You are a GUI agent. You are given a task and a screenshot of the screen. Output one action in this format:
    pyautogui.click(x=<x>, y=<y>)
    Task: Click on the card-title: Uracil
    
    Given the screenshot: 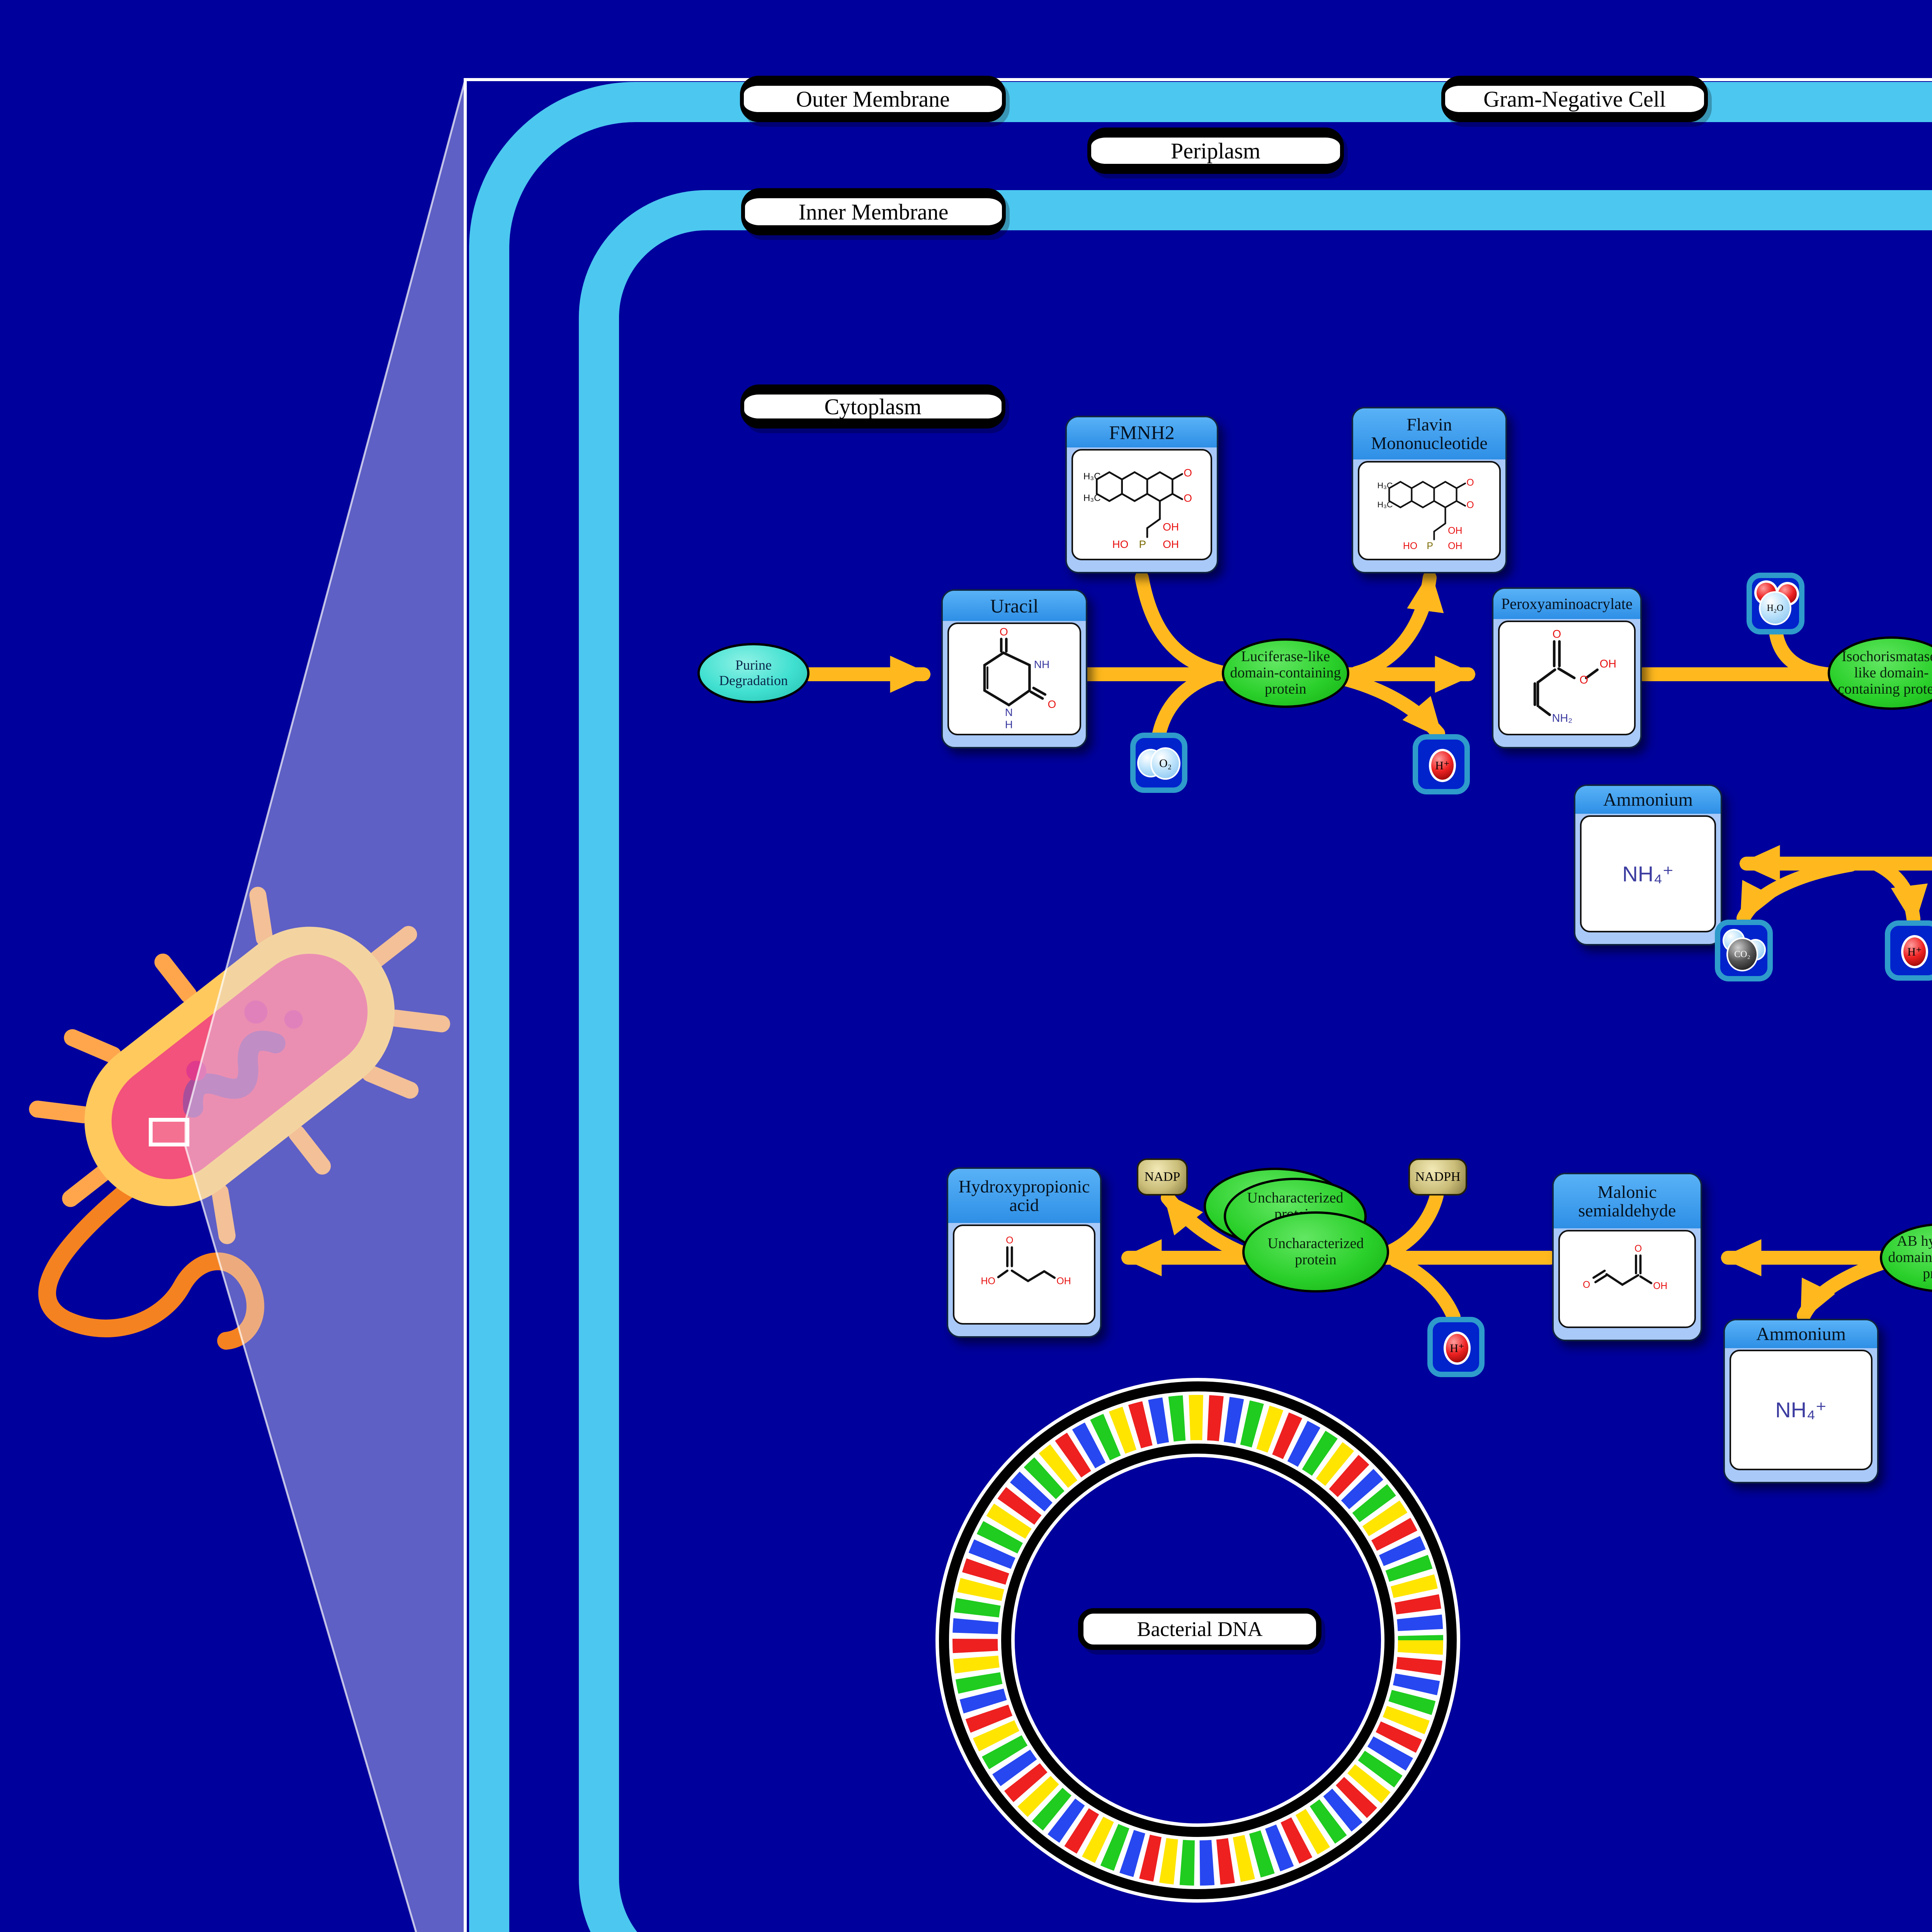 What is the action you would take?
    pyautogui.click(x=1014, y=606)
    